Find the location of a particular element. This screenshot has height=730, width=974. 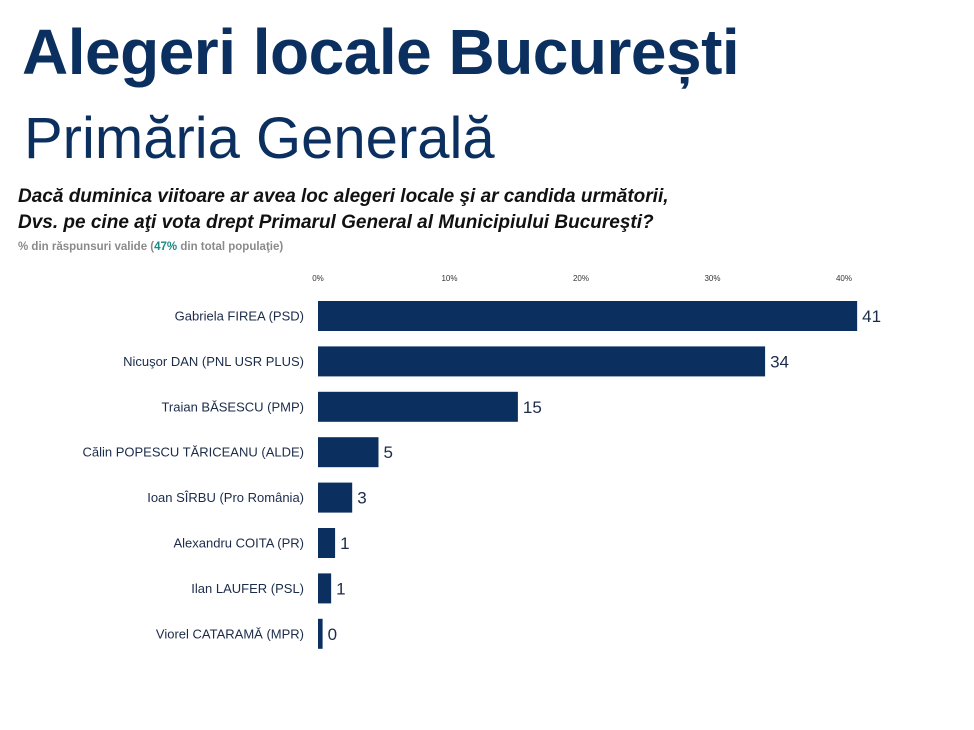

value-label: 3 is located at coordinates (361, 498).